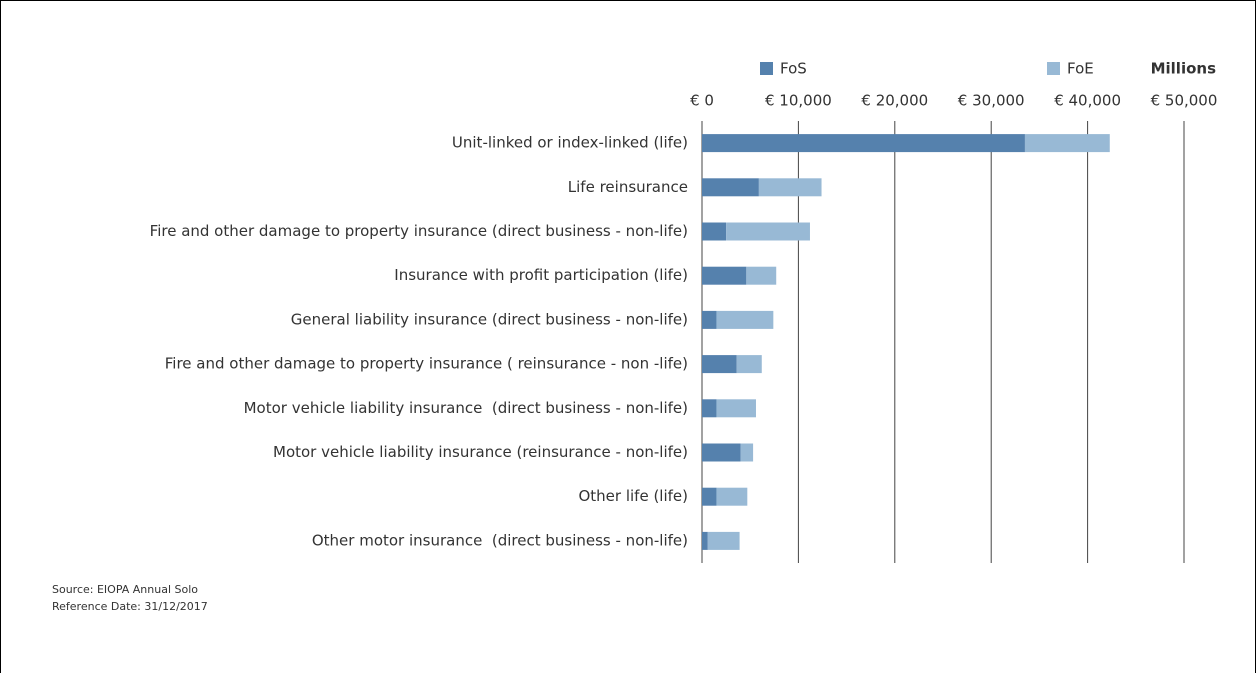 The image size is (1256, 673). Describe the element at coordinates (702, 101) in the screenshot. I see `x-tick-label: € 0` at that location.